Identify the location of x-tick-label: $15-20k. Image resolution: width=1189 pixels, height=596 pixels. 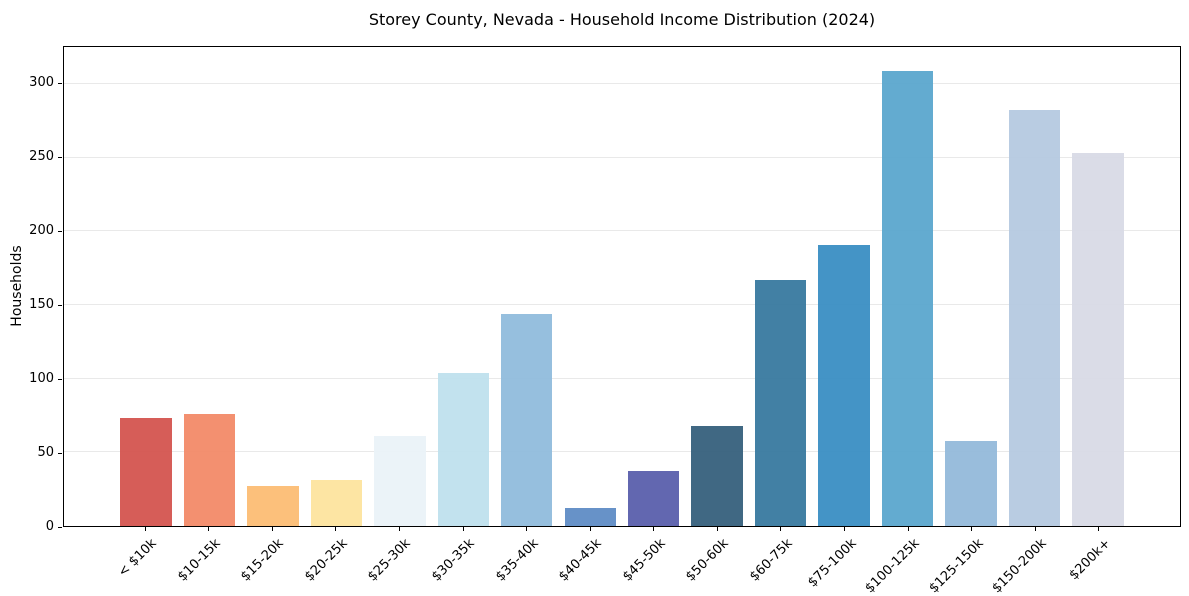
(262, 560).